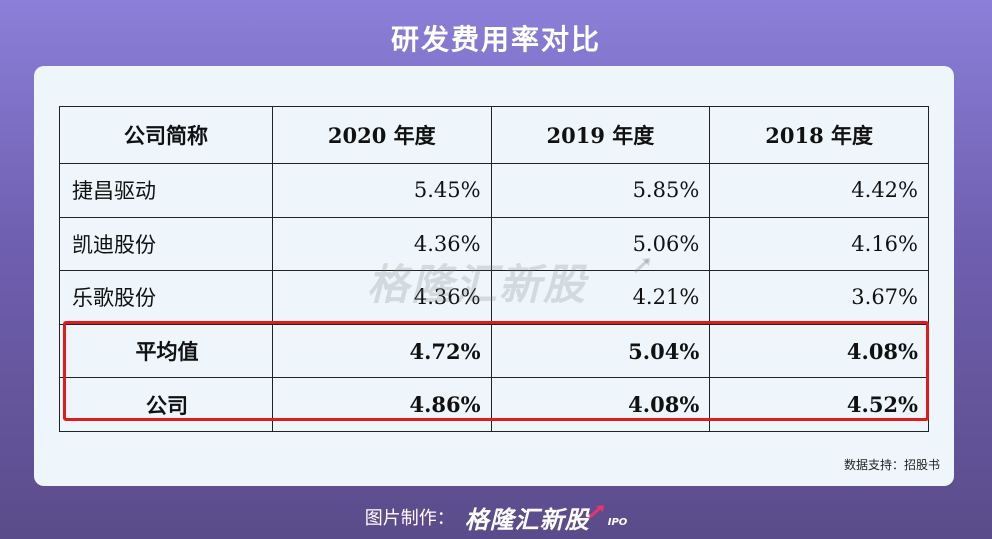 The width and height of the screenshot is (992, 539). Describe the element at coordinates (495, 39) in the screenshot. I see `page-title: 研发费用率对比` at that location.